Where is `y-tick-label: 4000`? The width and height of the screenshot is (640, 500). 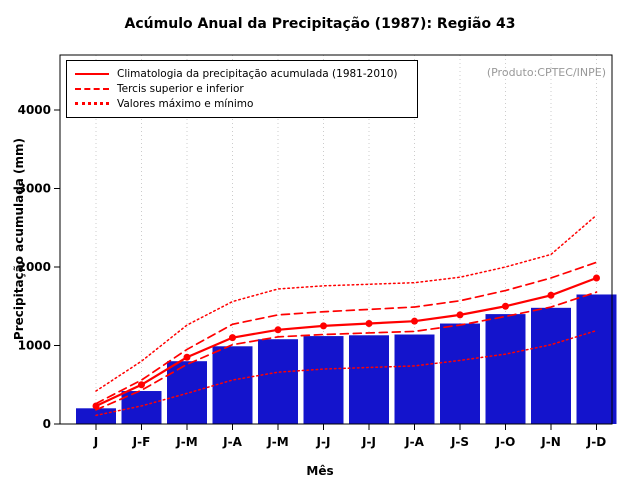
y-tick-label: 4000 is located at coordinates (34, 110).